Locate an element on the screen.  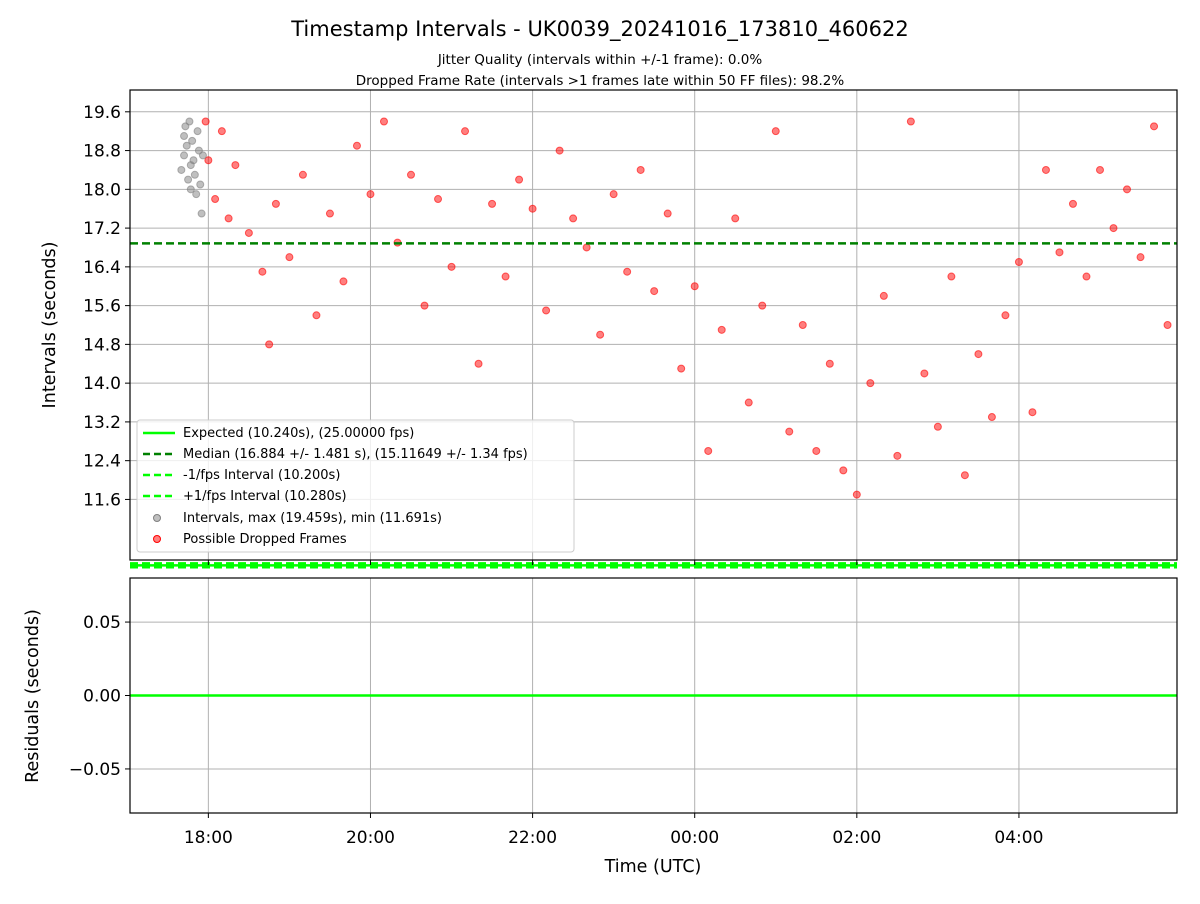
x-tick-label: 02:00 is located at coordinates (856, 838).